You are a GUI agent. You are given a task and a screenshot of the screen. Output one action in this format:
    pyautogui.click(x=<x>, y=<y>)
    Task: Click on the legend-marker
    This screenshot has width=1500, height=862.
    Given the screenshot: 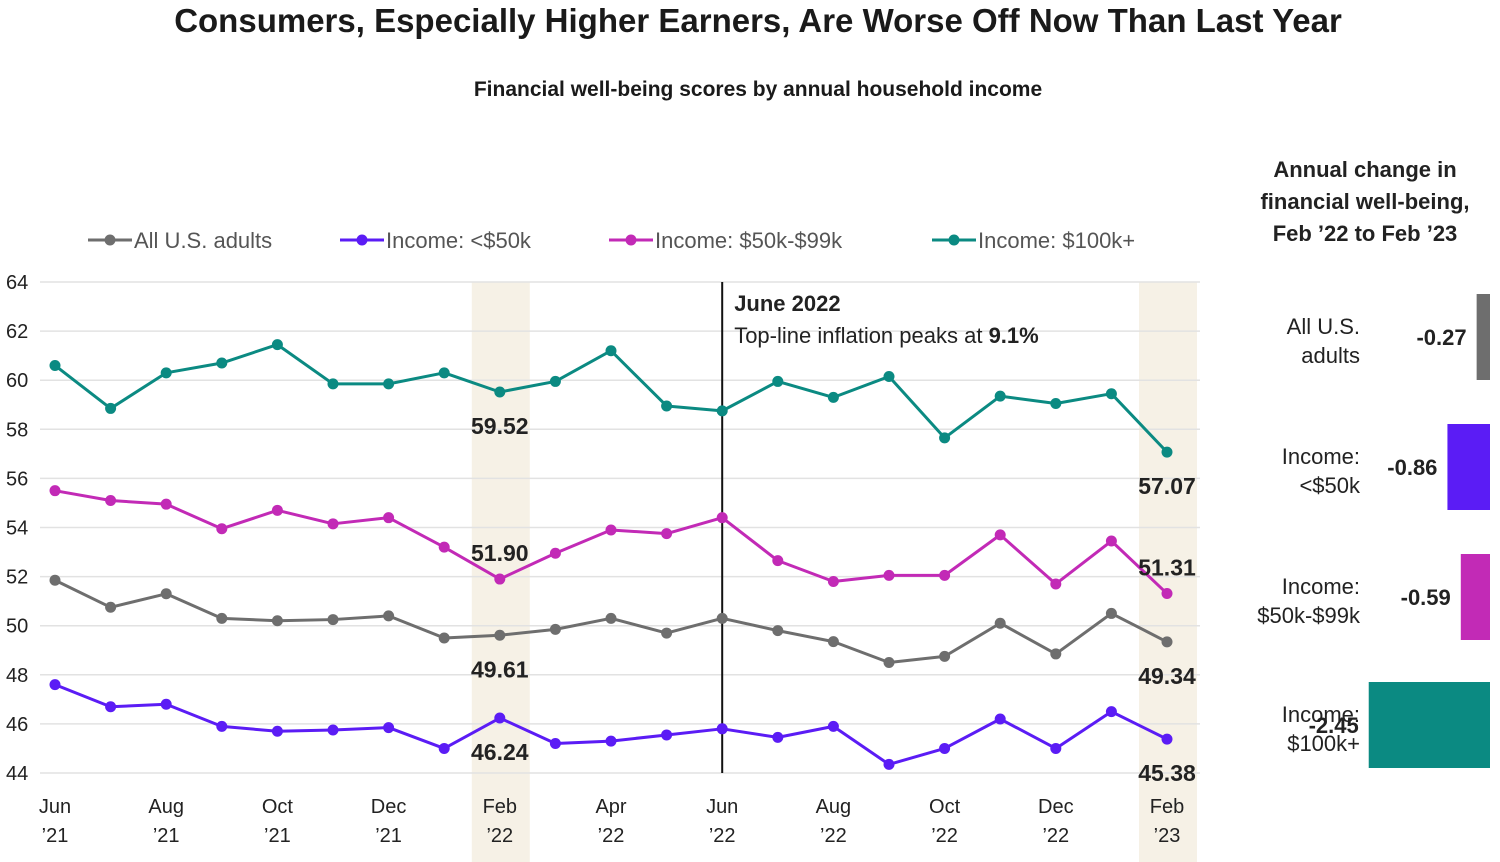 What is the action you would take?
    pyautogui.click(x=631, y=240)
    